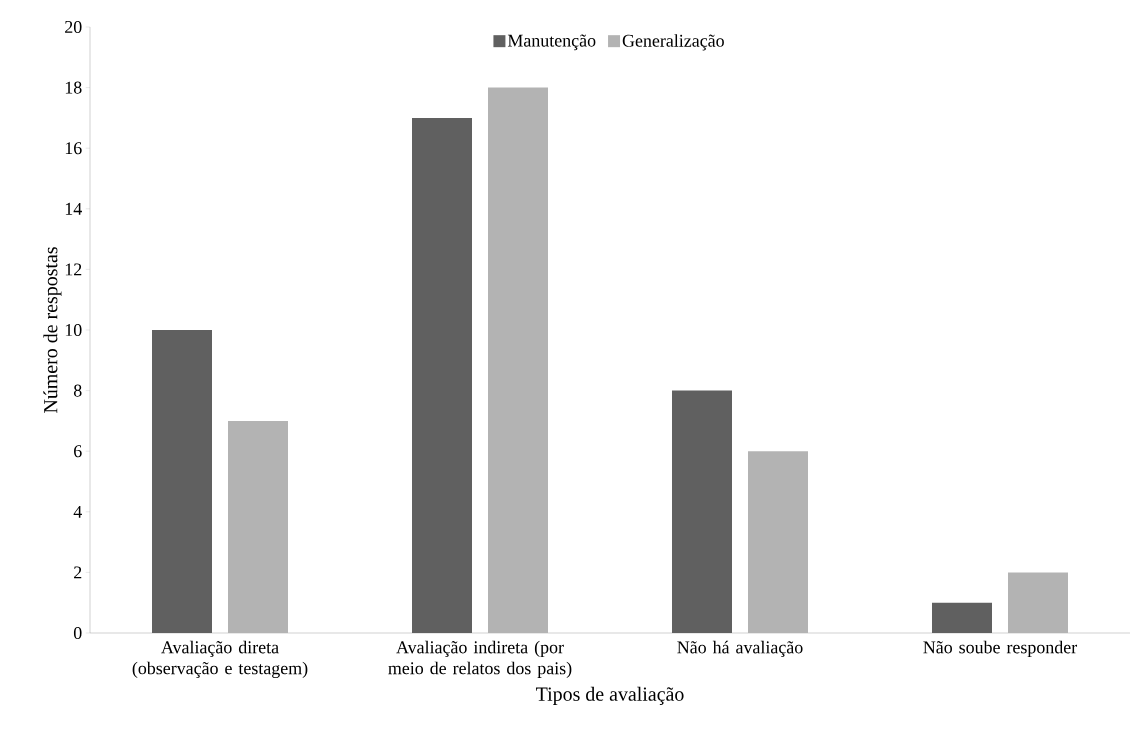 This screenshot has height=737, width=1144. Describe the element at coordinates (77, 390) in the screenshot. I see `y-tick-label: 8` at that location.